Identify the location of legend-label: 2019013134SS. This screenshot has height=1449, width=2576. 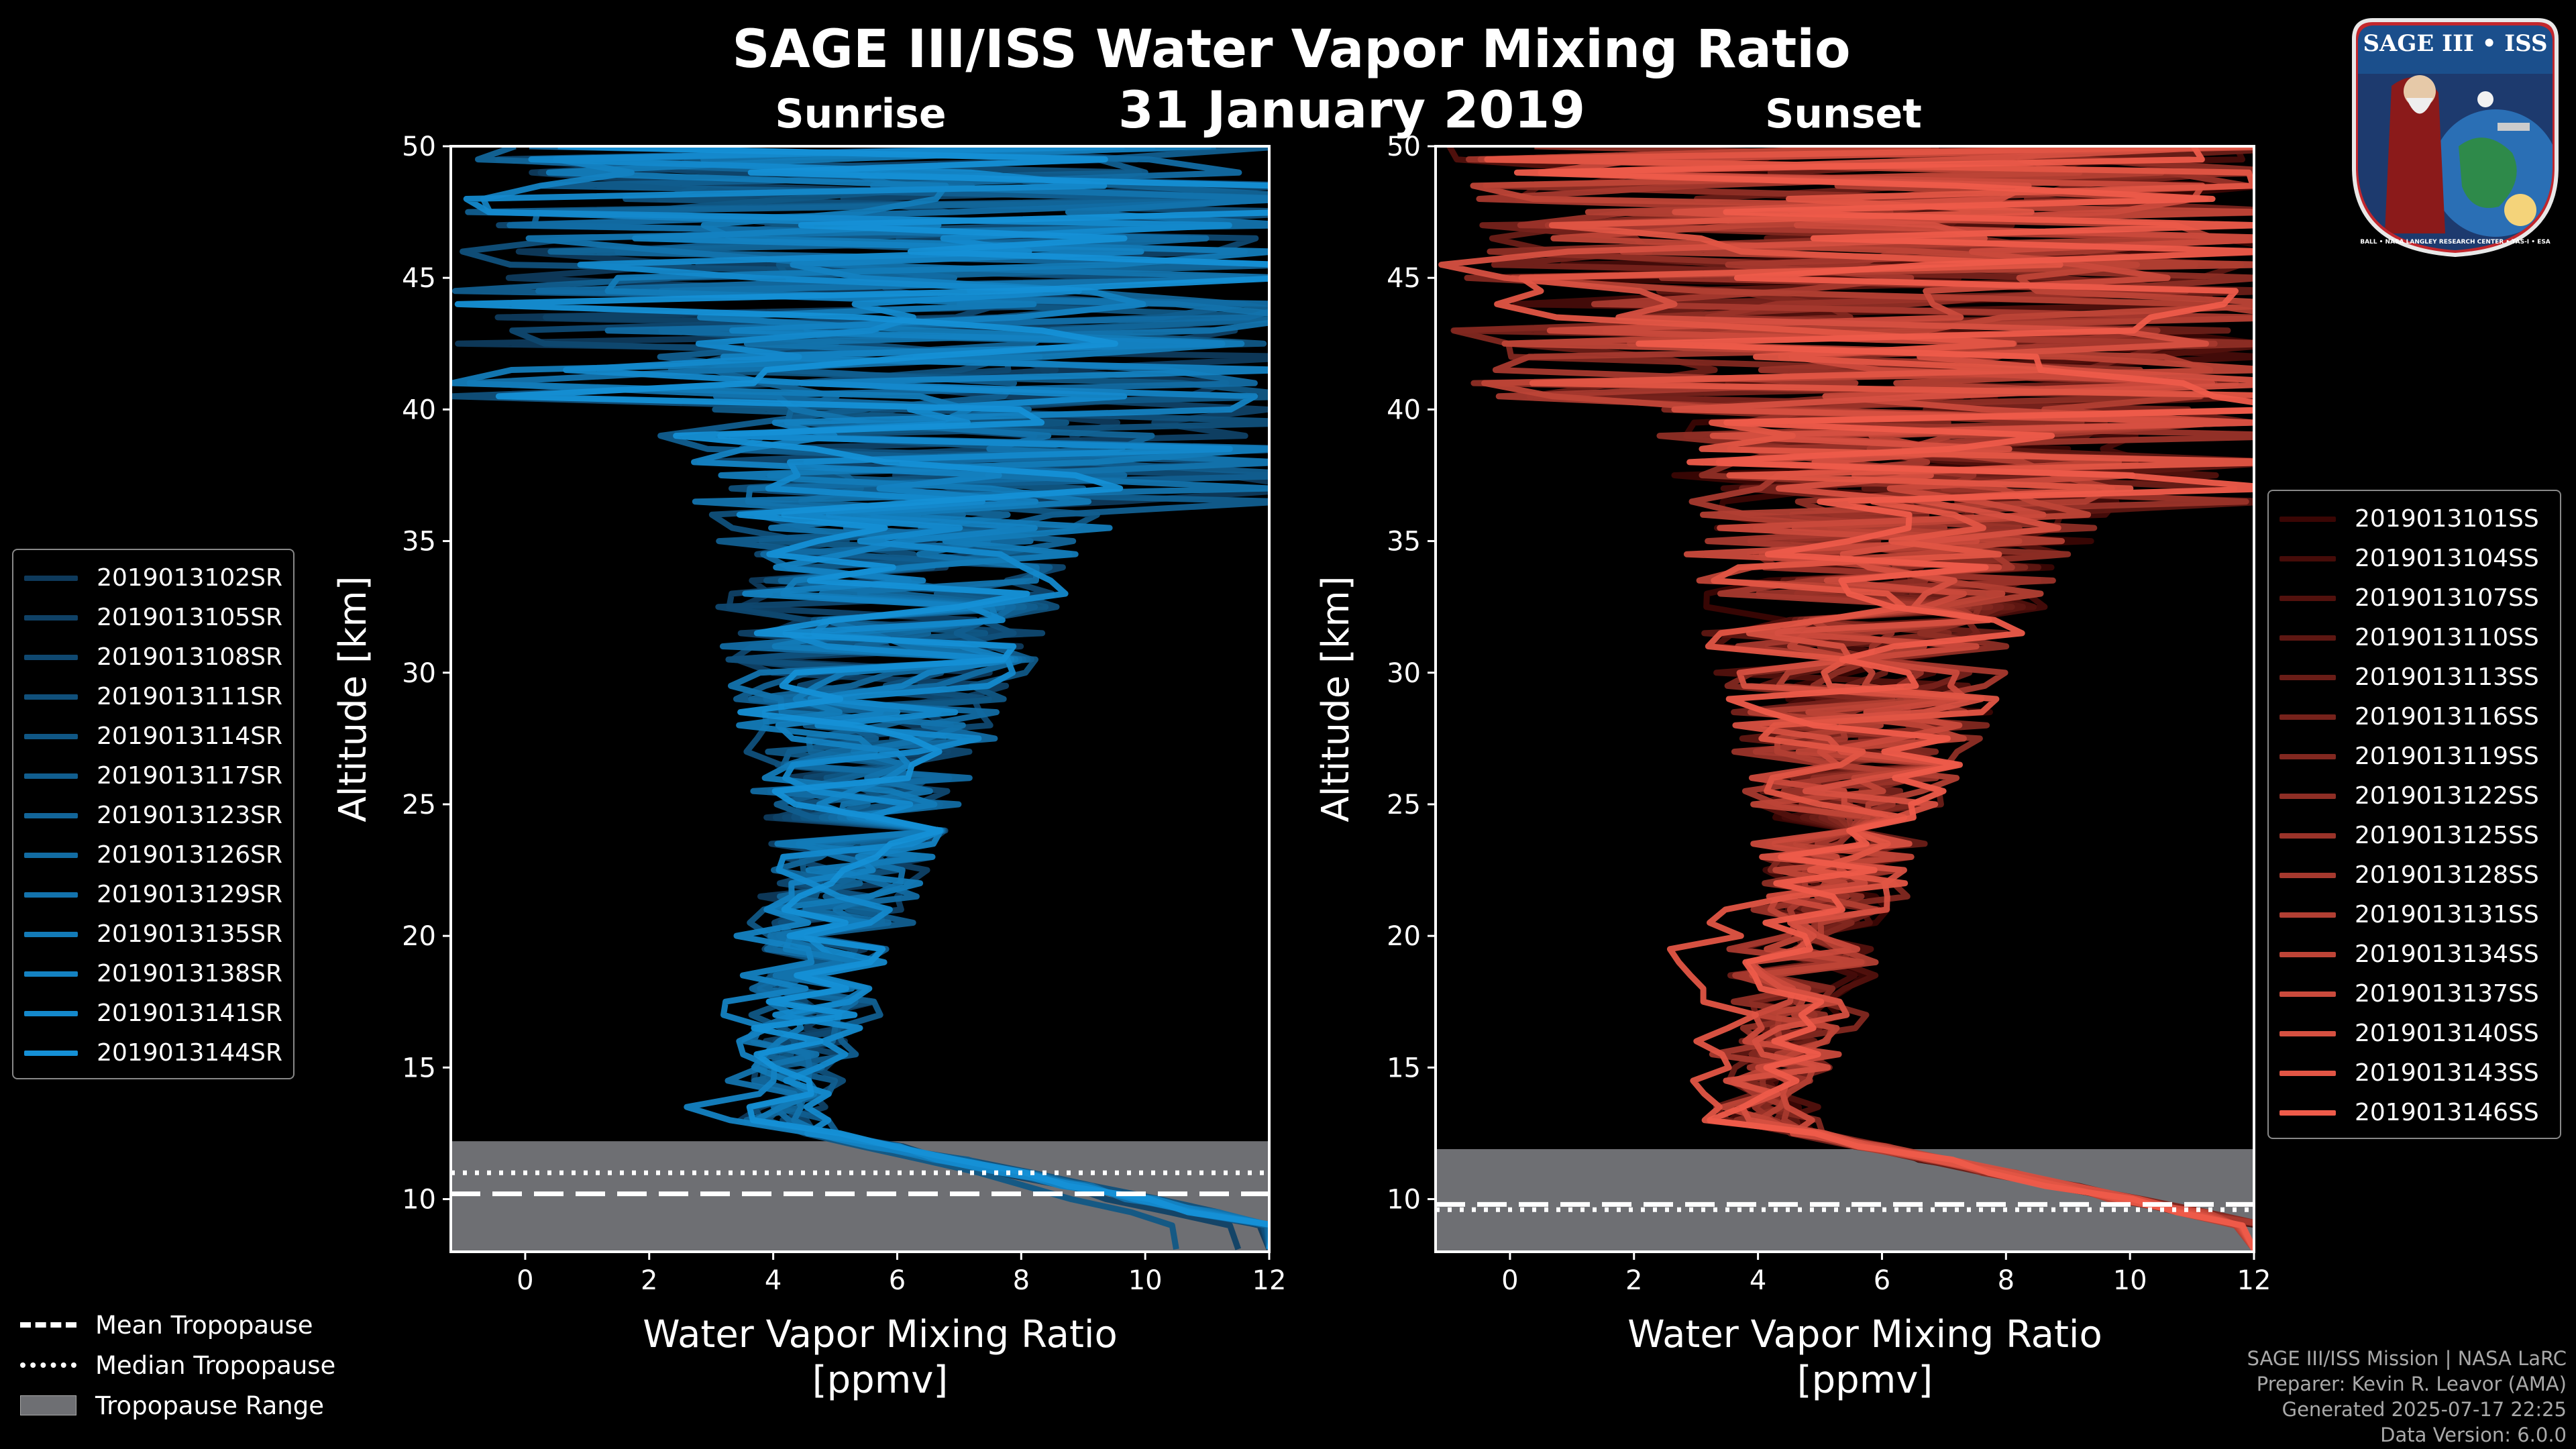
(2447, 954).